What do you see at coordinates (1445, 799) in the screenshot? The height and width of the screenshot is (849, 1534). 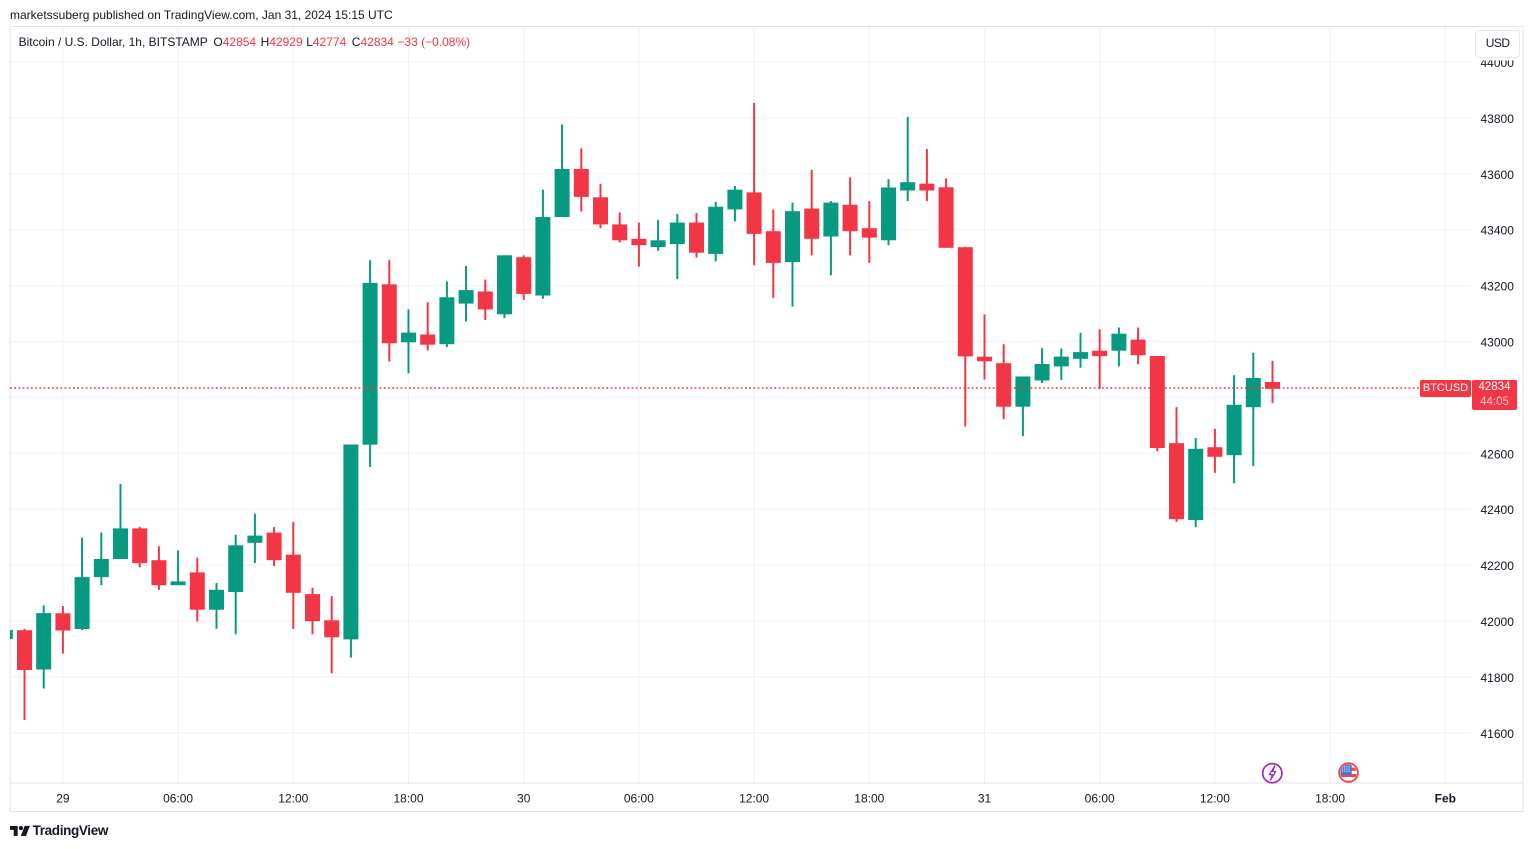 I see `svg-text: Feb` at bounding box center [1445, 799].